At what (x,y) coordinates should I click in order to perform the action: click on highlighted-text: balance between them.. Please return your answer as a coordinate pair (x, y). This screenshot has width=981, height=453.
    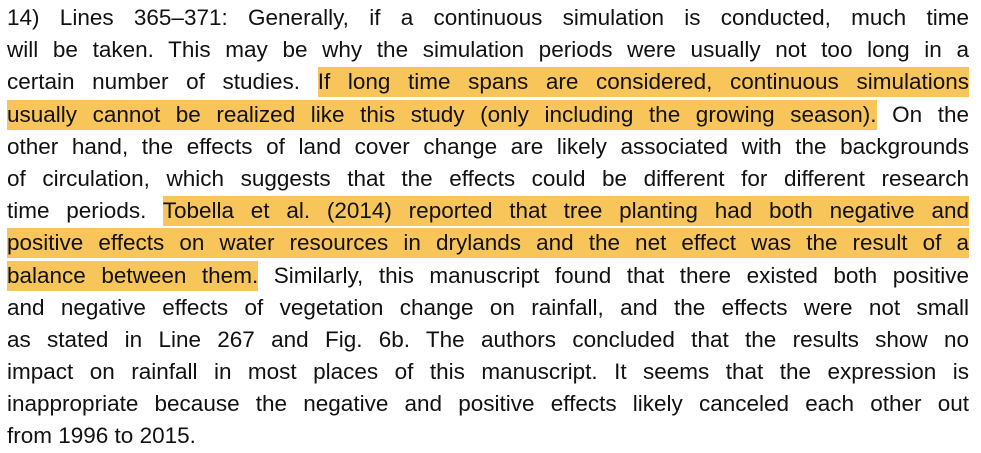
    Looking at the image, I should click on (133, 275).